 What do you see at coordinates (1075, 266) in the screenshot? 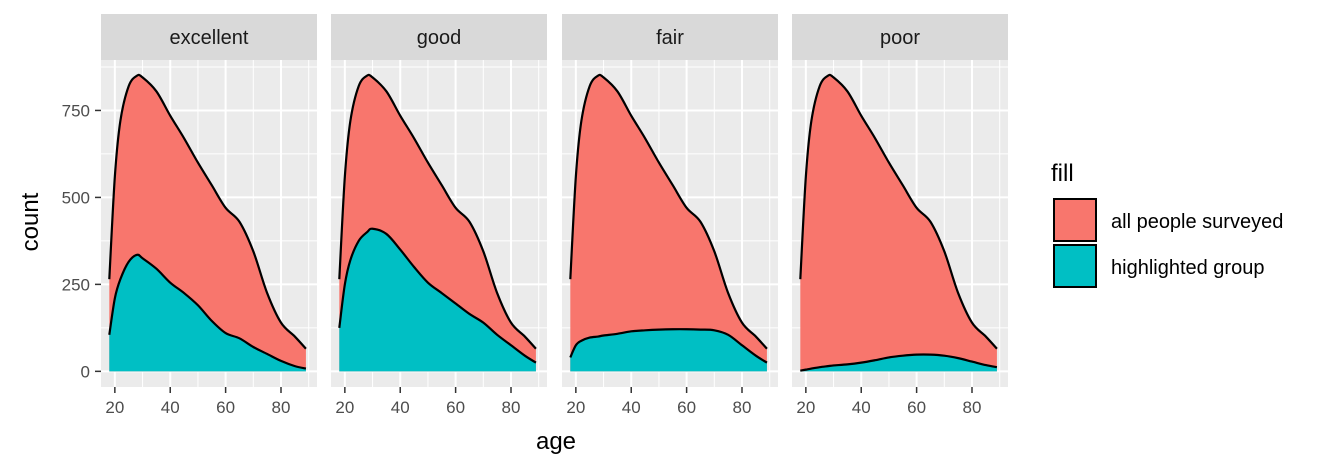
I see `legend-key-highlighted-group` at bounding box center [1075, 266].